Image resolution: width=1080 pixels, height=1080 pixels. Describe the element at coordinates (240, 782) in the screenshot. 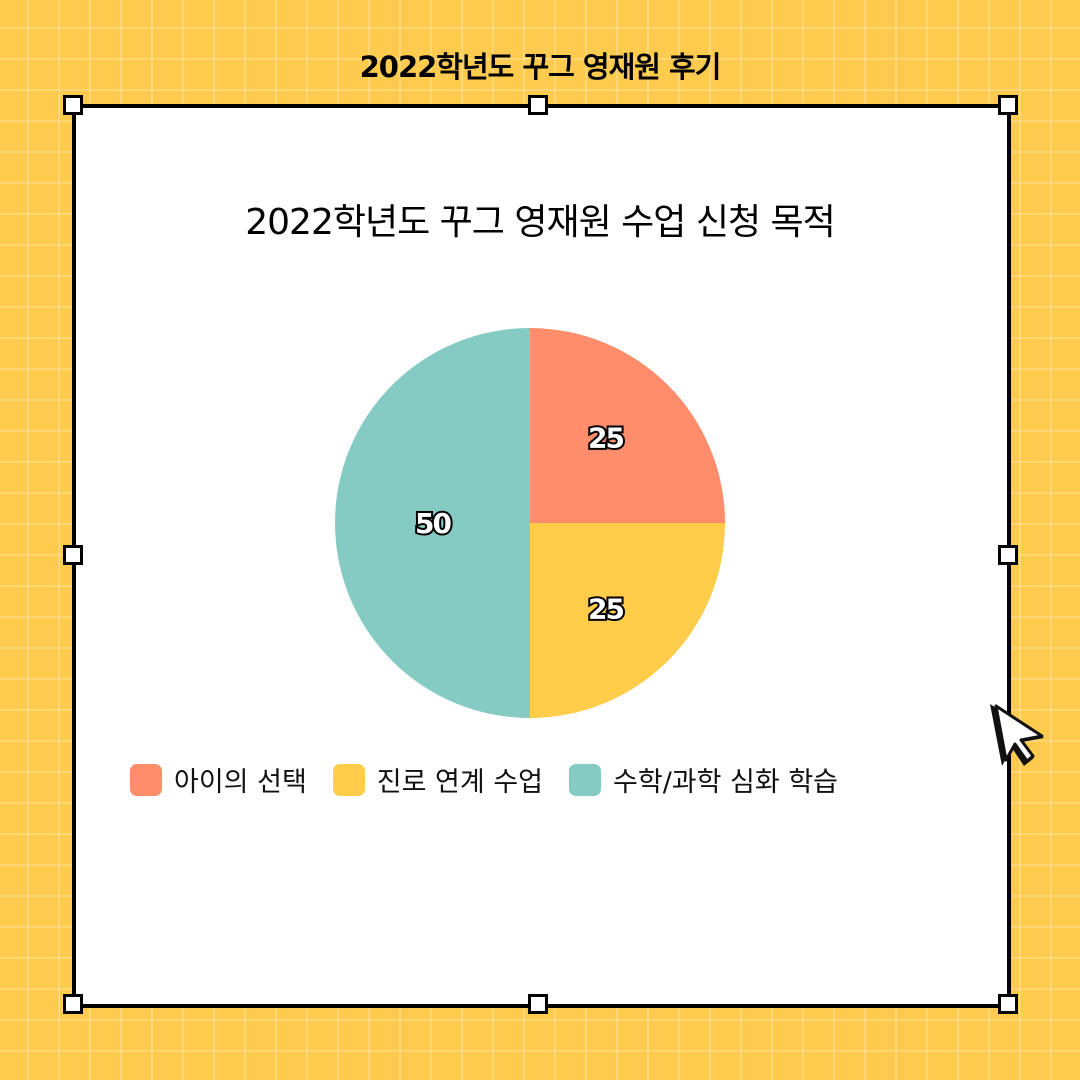

I see `legend-label: 아이의 선택` at that location.